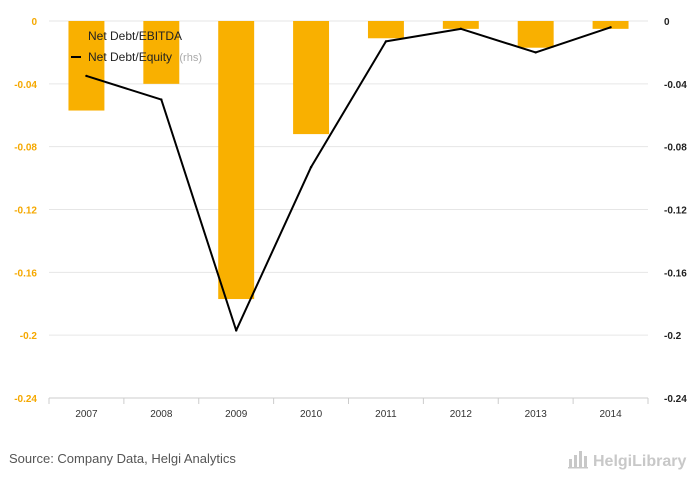 The image size is (700, 483). Describe the element at coordinates (610, 25) in the screenshot. I see `bar-2014` at that location.